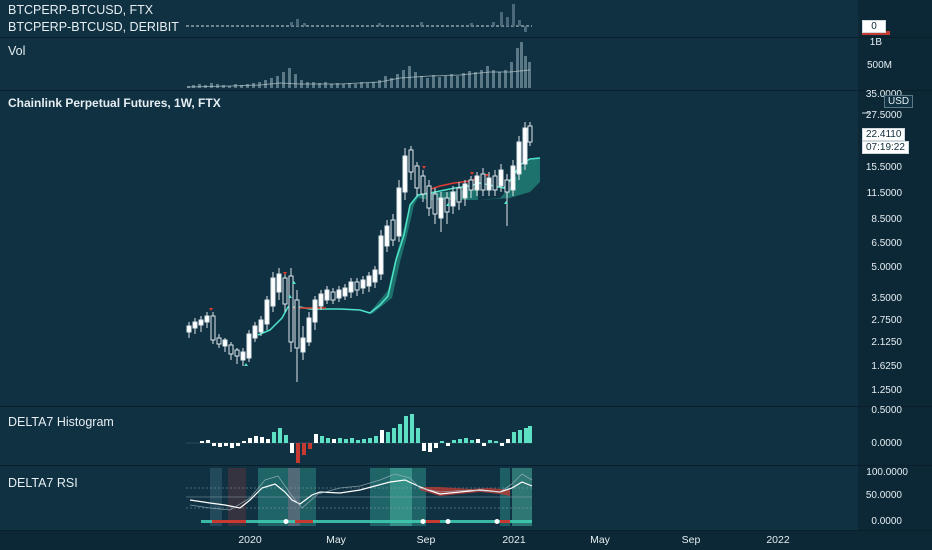 This screenshot has height=550, width=932. Describe the element at coordinates (883, 495) in the screenshot. I see `rsi-tick: 50.0000` at that location.